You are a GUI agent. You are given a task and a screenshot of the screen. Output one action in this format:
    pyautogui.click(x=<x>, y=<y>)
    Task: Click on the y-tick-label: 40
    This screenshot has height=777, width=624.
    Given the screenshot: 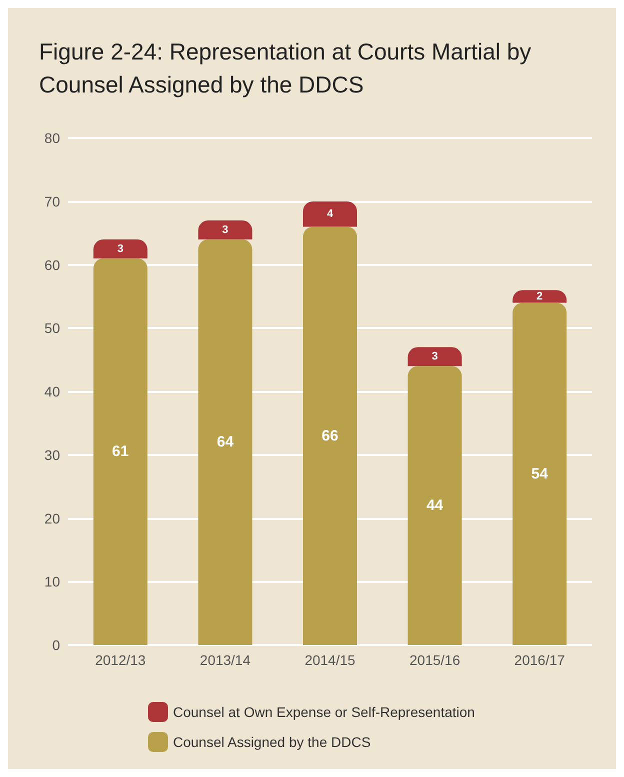 What is the action you would take?
    pyautogui.click(x=52, y=392)
    